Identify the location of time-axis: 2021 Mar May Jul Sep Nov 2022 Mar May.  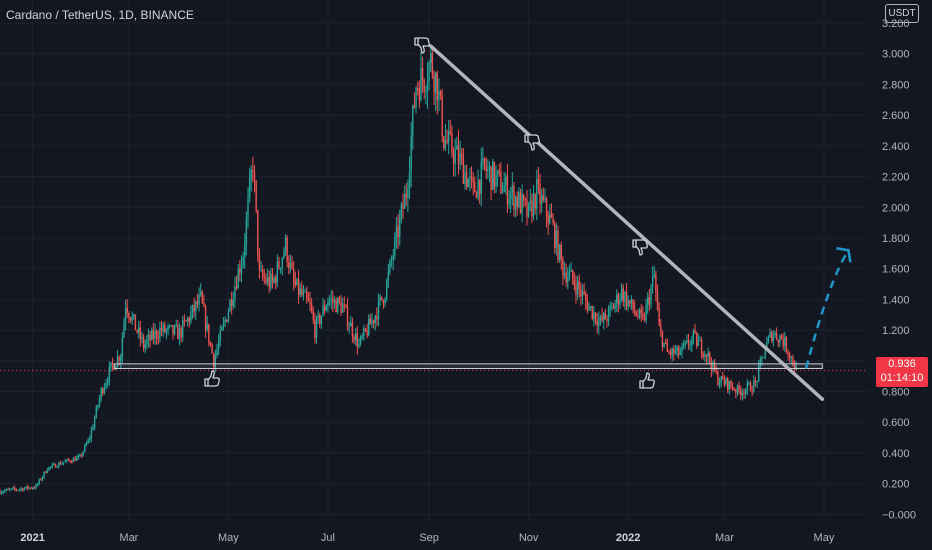
(427, 538).